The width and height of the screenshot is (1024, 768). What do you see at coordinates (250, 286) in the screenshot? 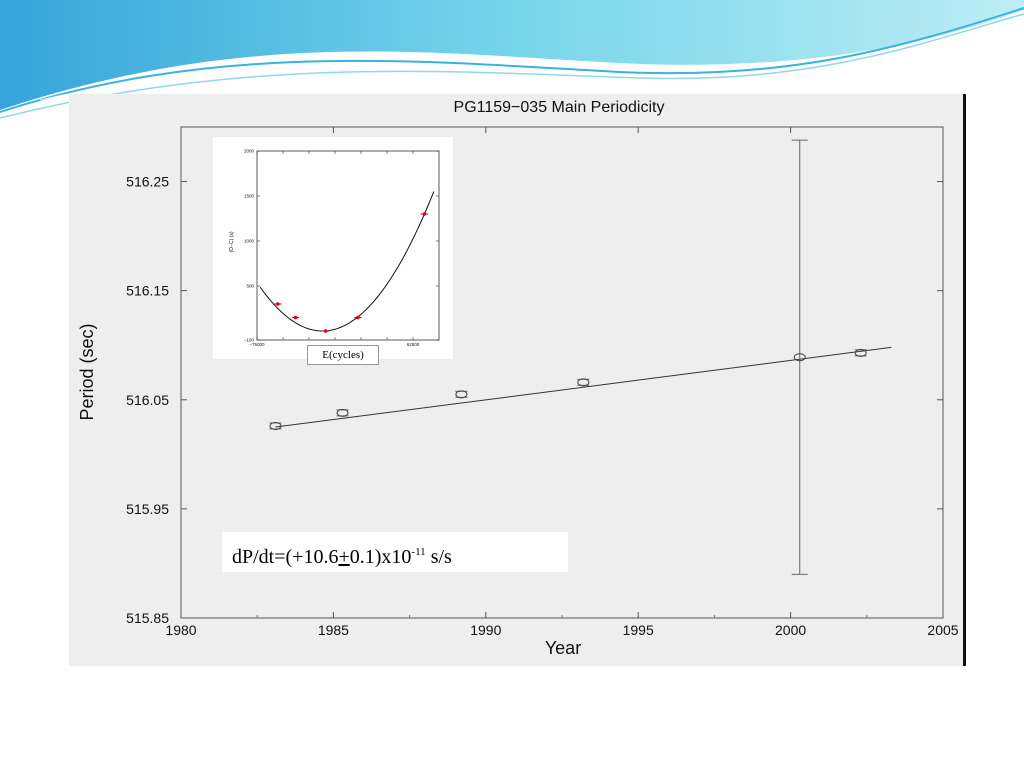
I see `inset-y-tick-label: 500` at bounding box center [250, 286].